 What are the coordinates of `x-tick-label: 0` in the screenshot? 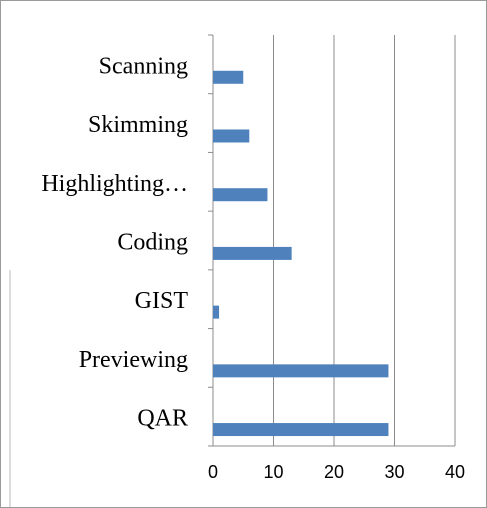 It's located at (213, 472).